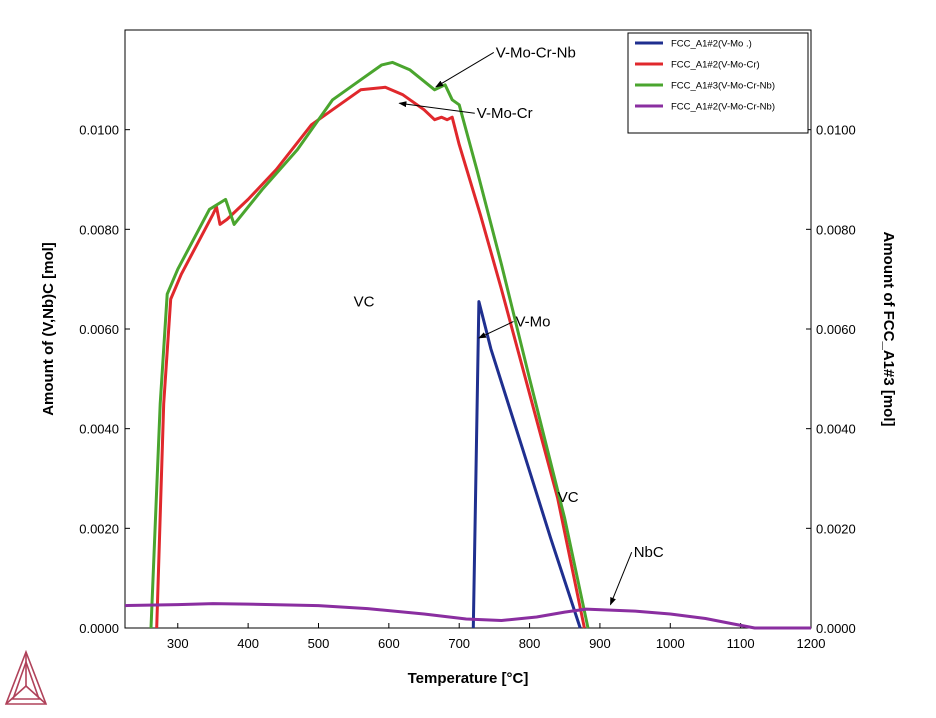 The image size is (936, 718). Describe the element at coordinates (99, 528) in the screenshot. I see `y-tick-label: 0.0020` at that location.